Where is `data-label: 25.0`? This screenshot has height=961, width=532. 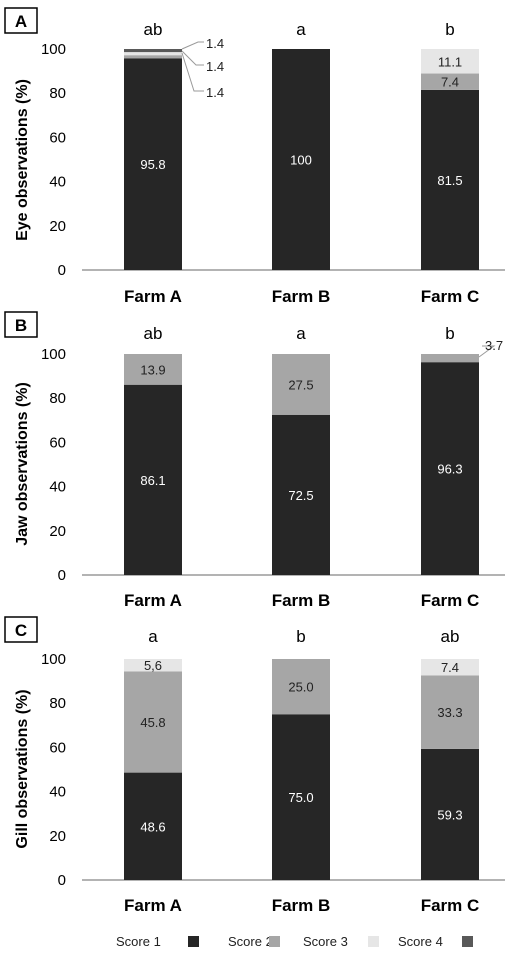 data-label: 25.0 is located at coordinates (300, 687).